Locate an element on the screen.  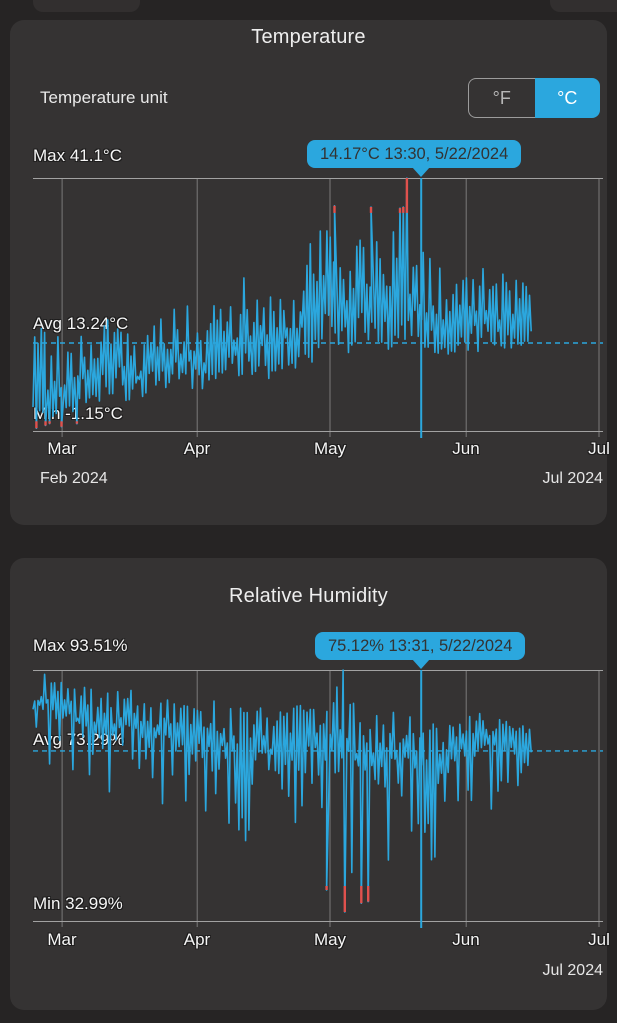
temperature-unit-toggle: °F °C is located at coordinates (534, 98).